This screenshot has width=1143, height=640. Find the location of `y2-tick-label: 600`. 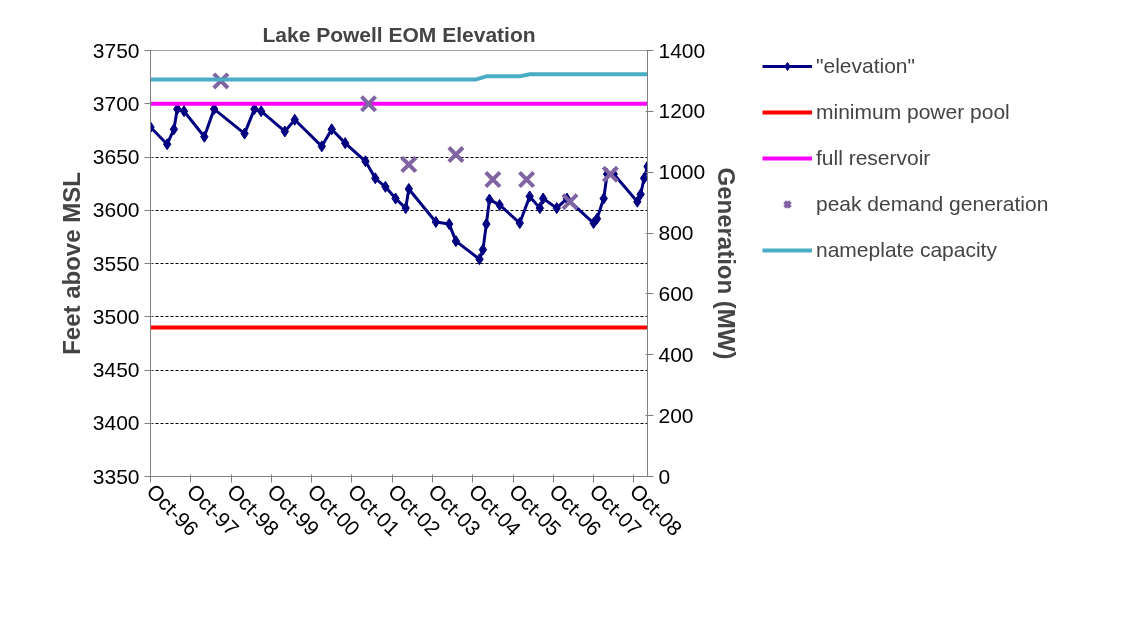

y2-tick-label: 600 is located at coordinates (676, 293).